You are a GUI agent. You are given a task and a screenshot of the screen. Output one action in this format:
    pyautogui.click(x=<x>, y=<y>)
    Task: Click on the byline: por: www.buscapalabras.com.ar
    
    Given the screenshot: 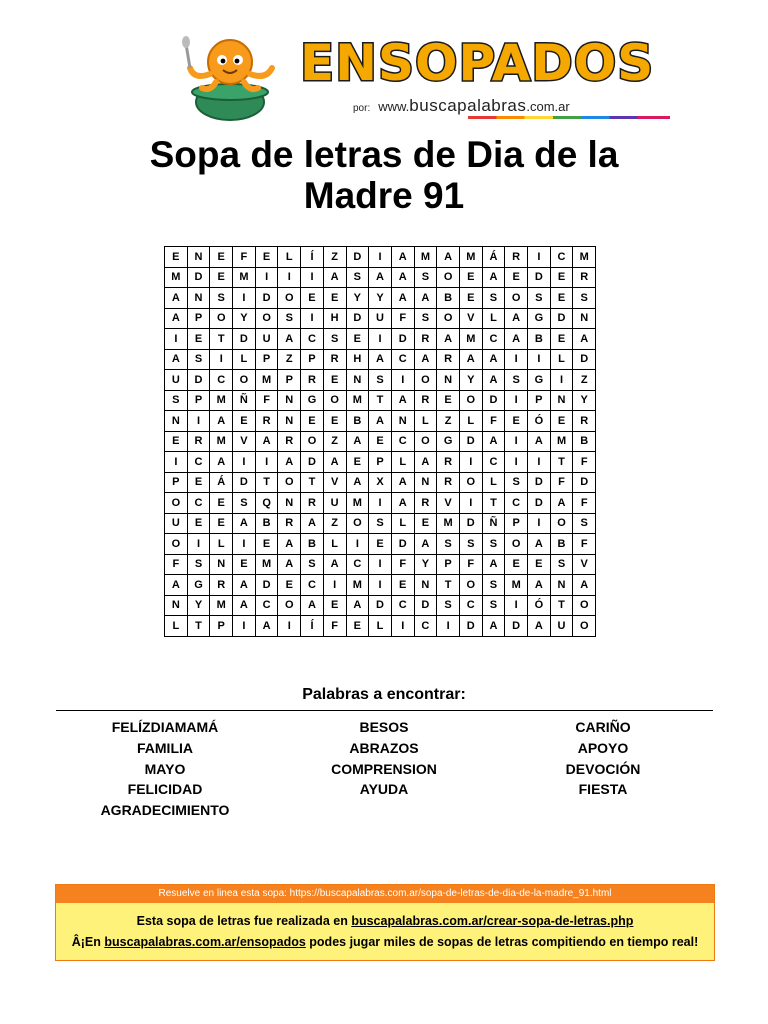 What is the action you would take?
    pyautogui.click(x=461, y=106)
    